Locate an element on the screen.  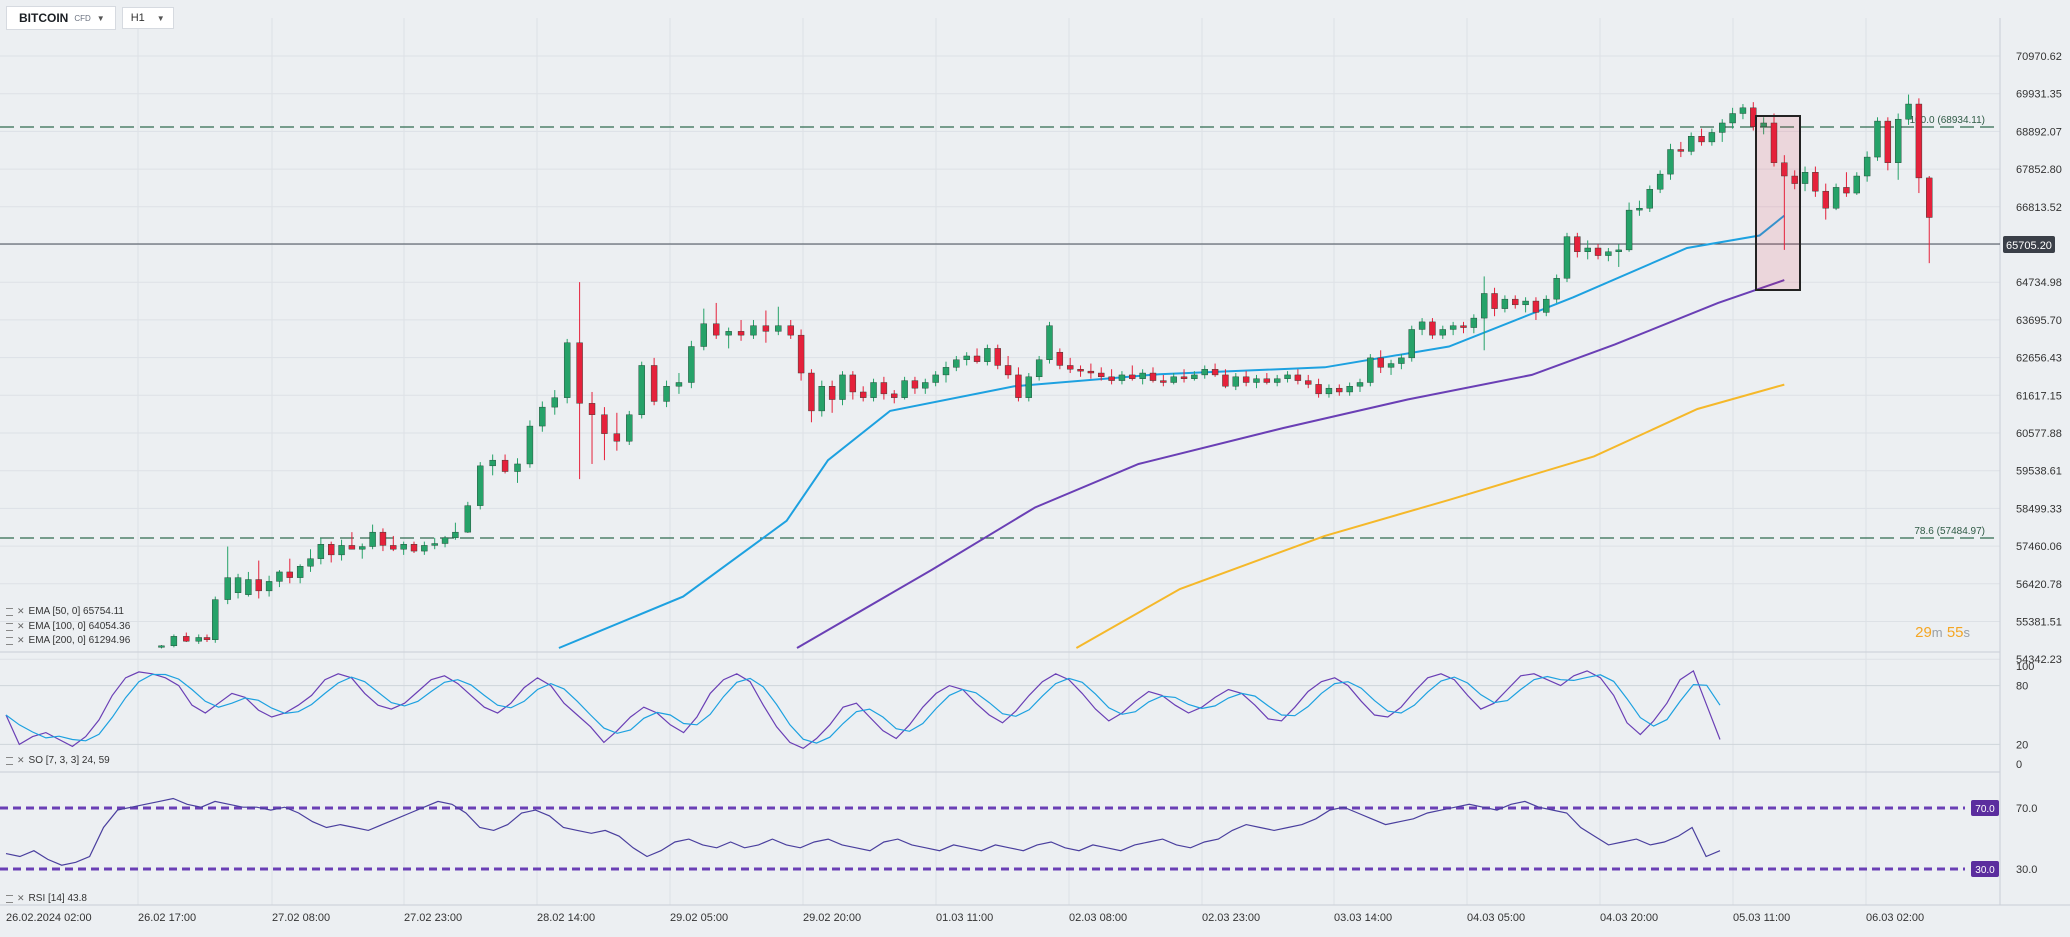
time-tick-label: 26.02 17:00 is located at coordinates (167, 918).